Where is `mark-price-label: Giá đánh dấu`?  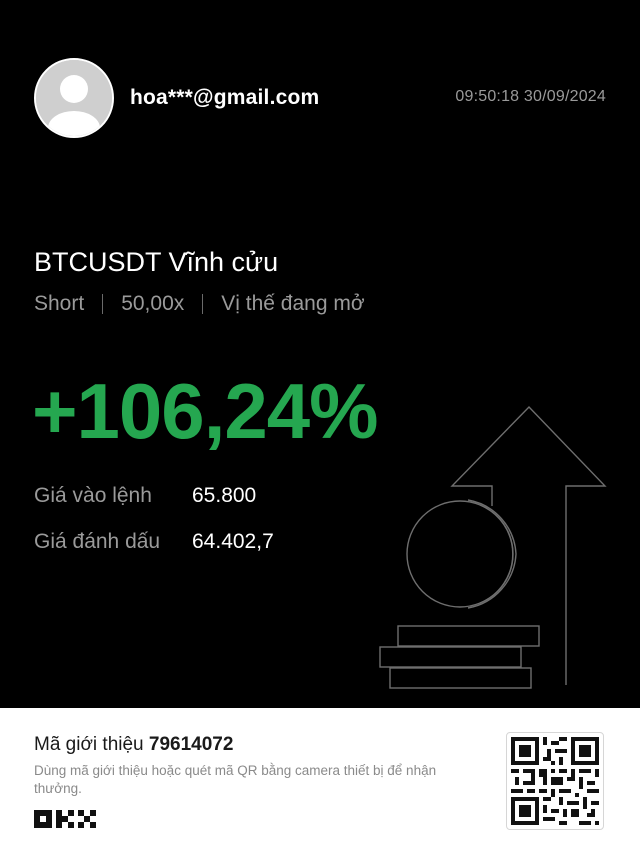 mark-price-label: Giá đánh dấu is located at coordinates (97, 541).